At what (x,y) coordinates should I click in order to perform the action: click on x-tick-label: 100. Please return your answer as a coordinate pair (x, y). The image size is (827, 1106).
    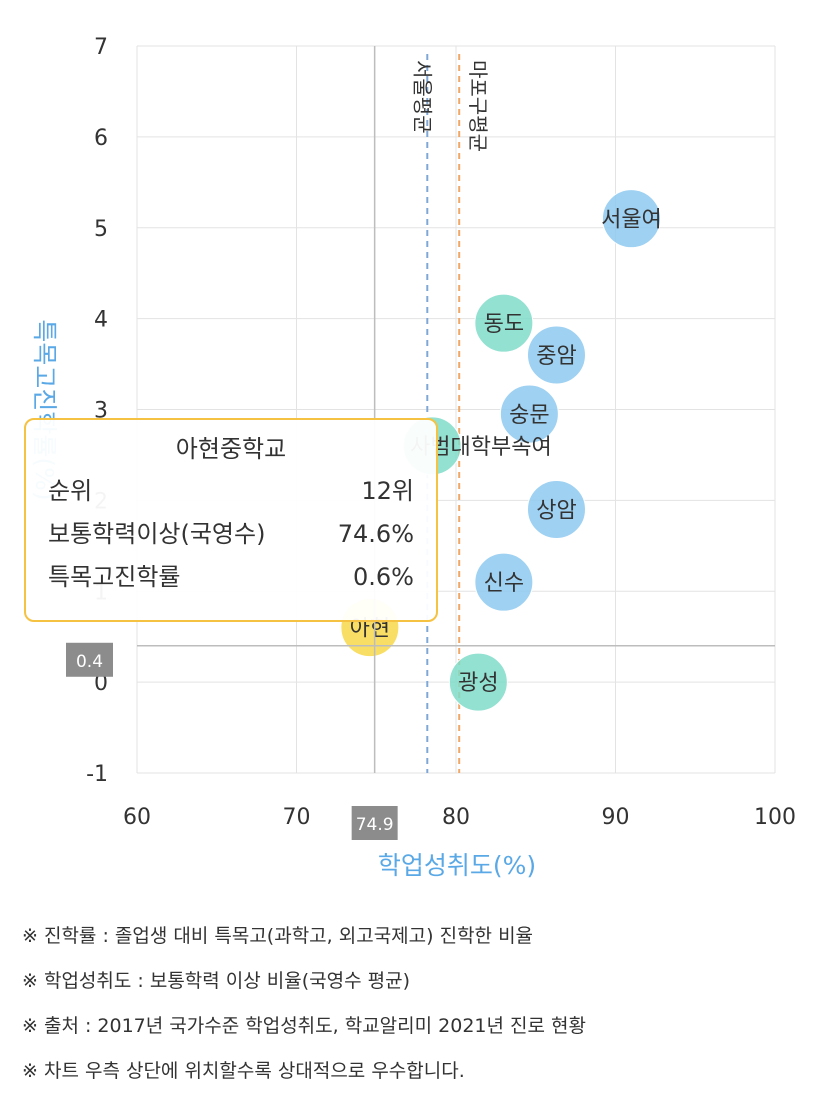
    Looking at the image, I should click on (775, 817).